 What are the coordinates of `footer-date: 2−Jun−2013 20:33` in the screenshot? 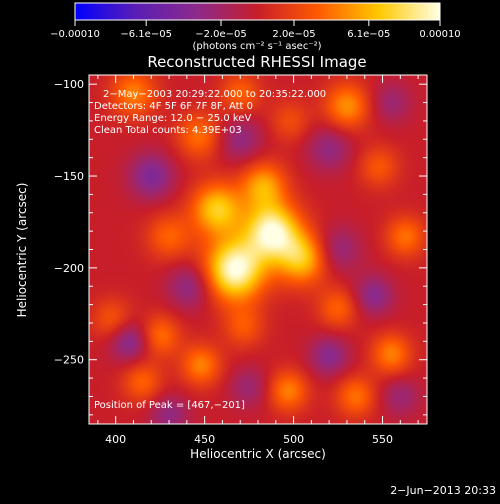 It's located at (443, 490).